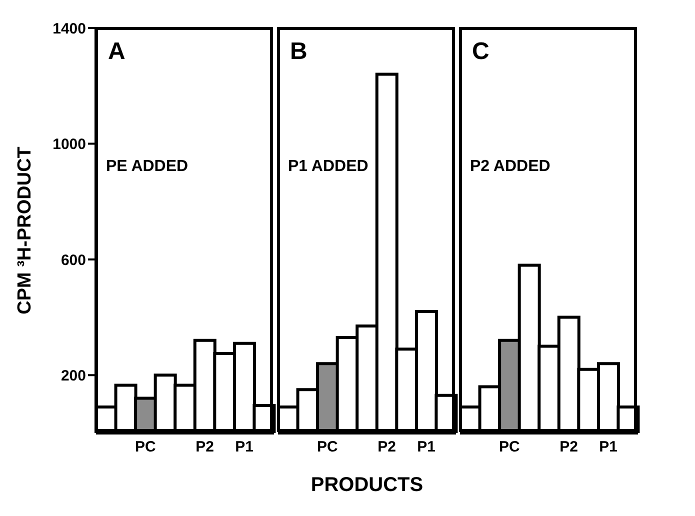  I want to click on annotation: PE ADDED, so click(147, 167).